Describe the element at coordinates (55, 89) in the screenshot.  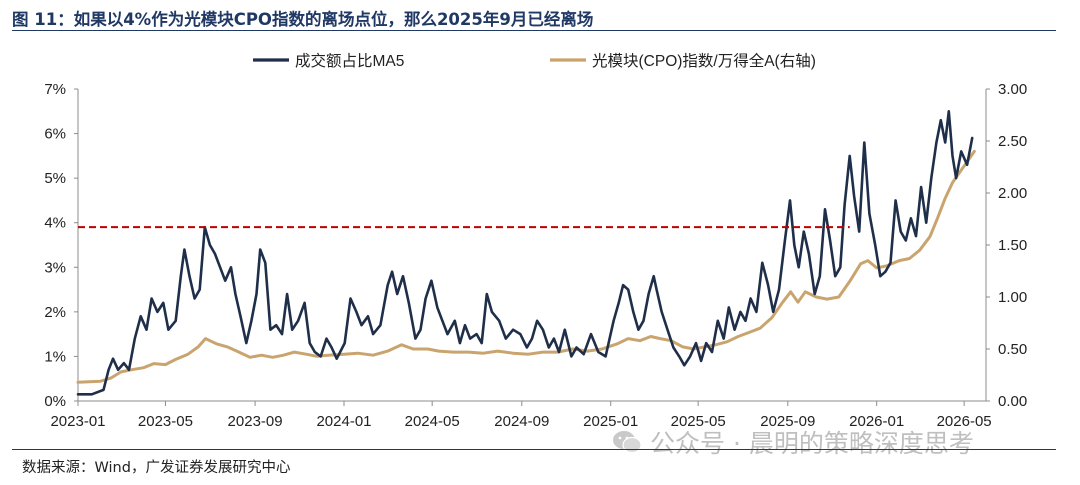
I see `left-tick-label: 7%` at that location.